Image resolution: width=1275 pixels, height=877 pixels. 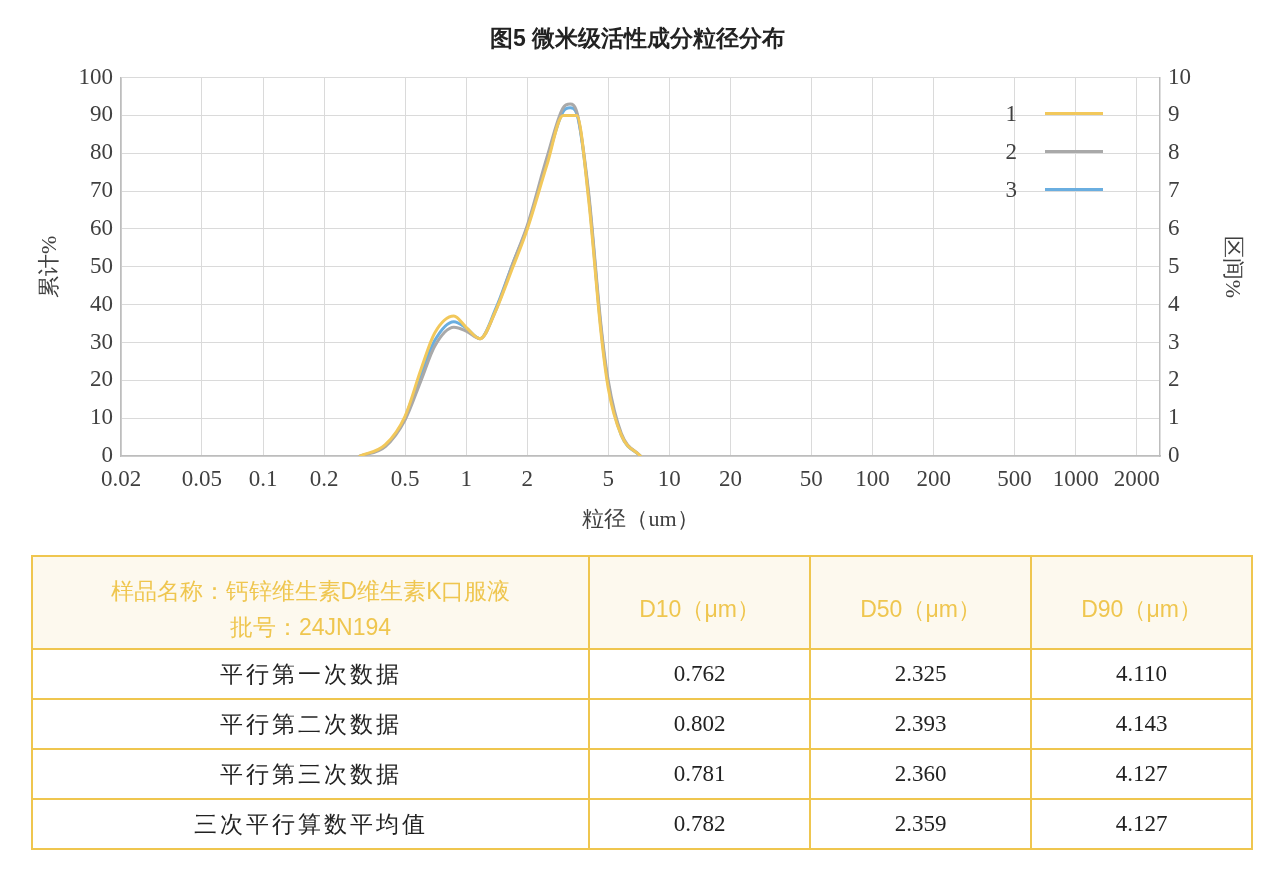 I want to click on text: 0.781, so click(x=699, y=773).